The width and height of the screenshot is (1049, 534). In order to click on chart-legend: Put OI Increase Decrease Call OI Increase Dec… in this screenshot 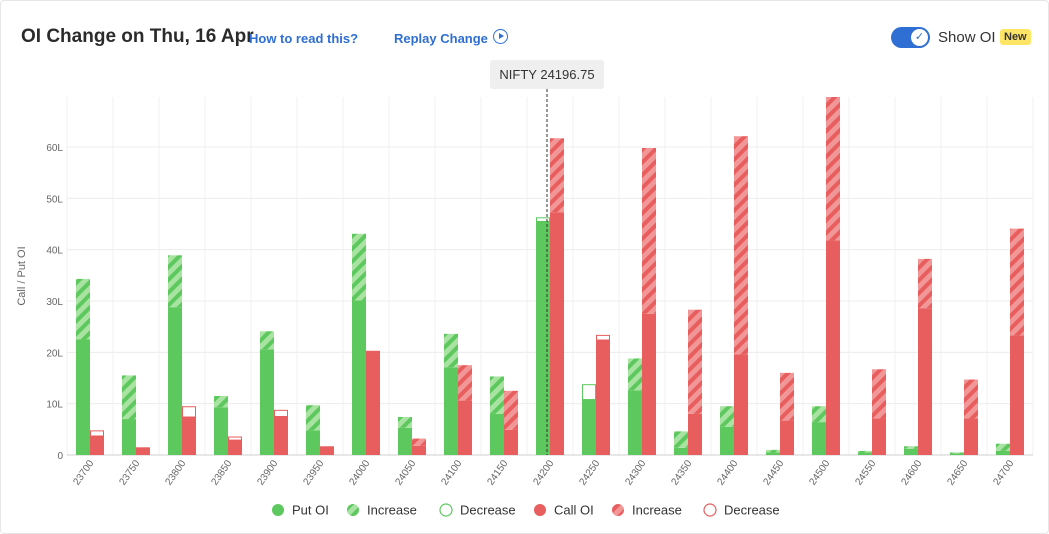, I will do `click(526, 510)`.